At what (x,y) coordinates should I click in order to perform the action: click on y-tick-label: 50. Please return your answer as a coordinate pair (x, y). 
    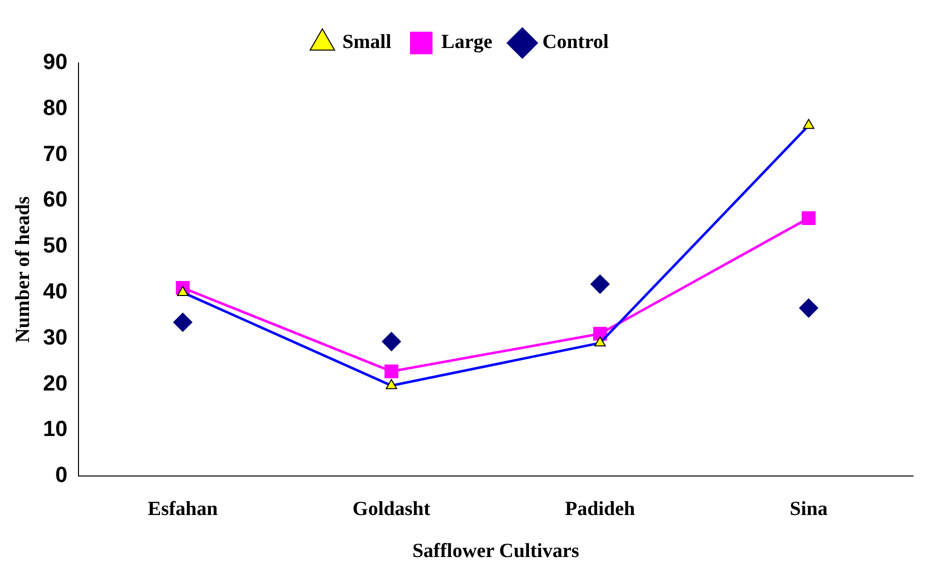
    Looking at the image, I should click on (55, 245).